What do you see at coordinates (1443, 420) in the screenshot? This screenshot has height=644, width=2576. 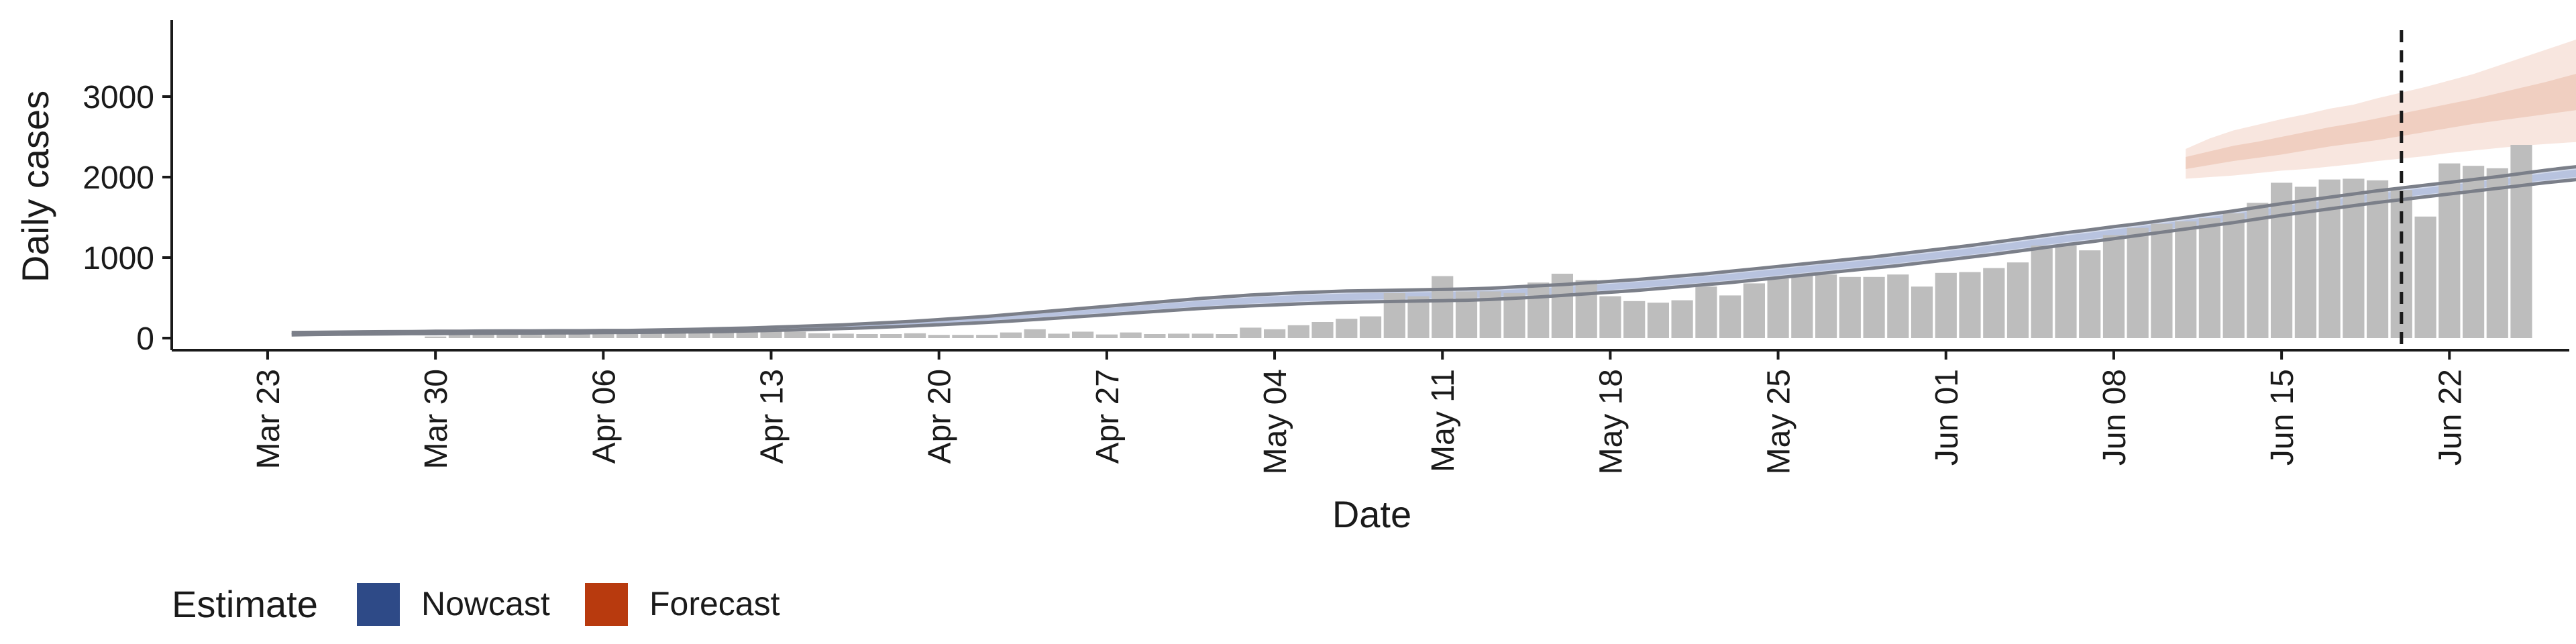 I see `x-tick-label: May 11` at bounding box center [1443, 420].